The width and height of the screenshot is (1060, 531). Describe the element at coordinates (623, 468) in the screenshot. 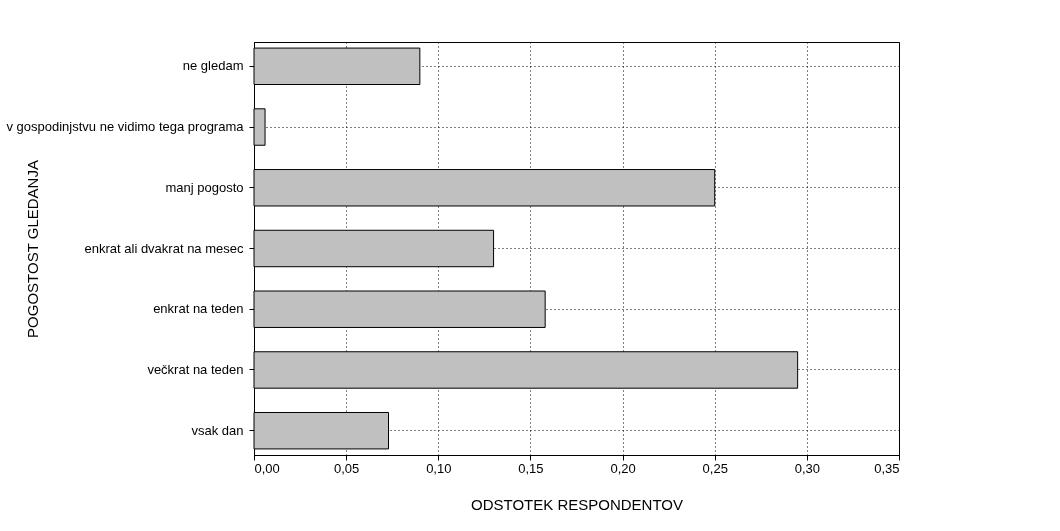

I see `x-tick-label: 0,20` at that location.